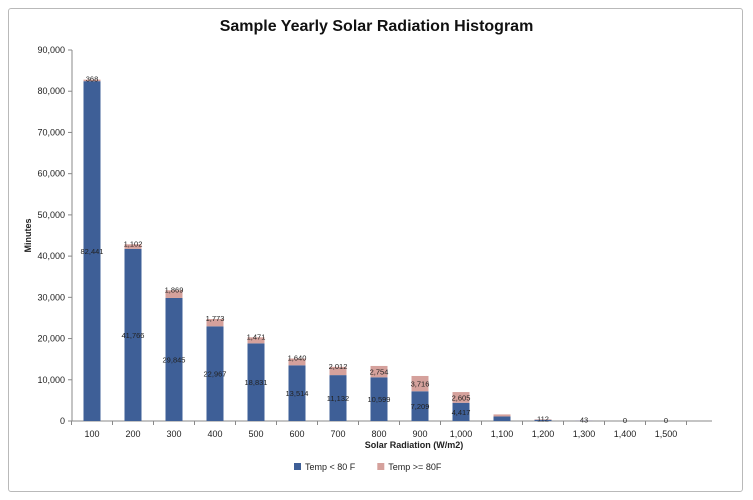 This screenshot has height=500, width=753. I want to click on x-tick-label: 400, so click(214, 434).